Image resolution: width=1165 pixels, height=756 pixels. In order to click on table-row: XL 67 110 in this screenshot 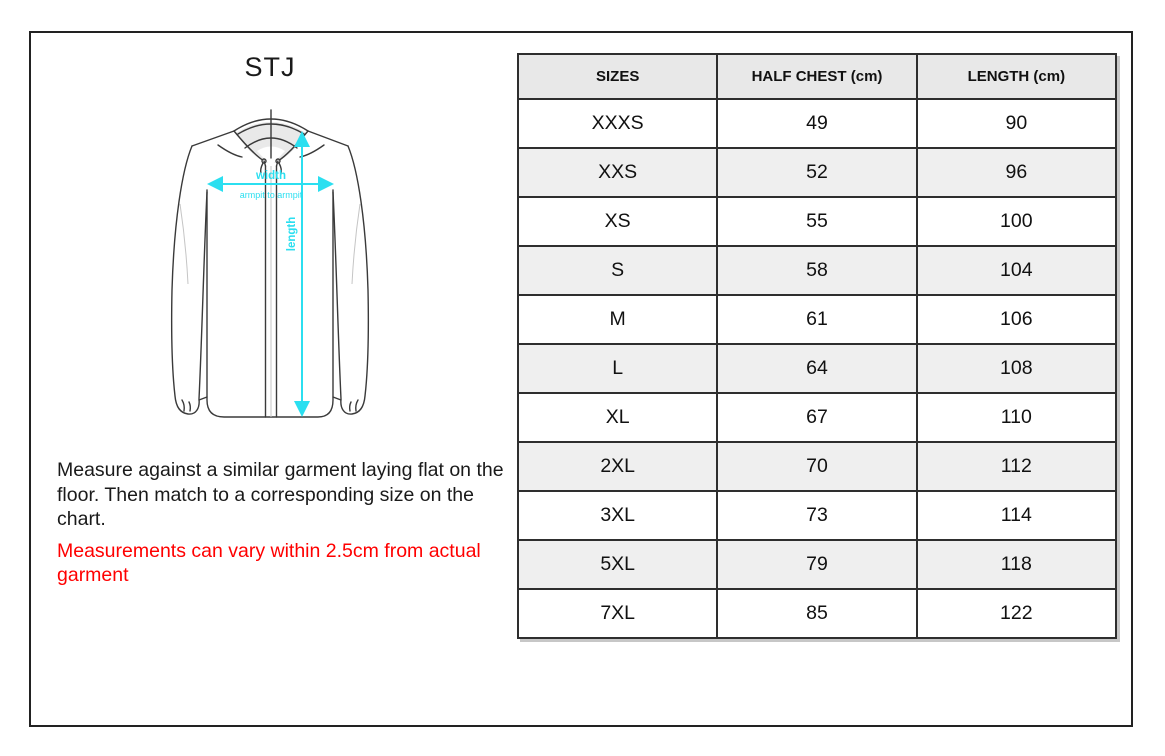, I will do `click(817, 417)`.